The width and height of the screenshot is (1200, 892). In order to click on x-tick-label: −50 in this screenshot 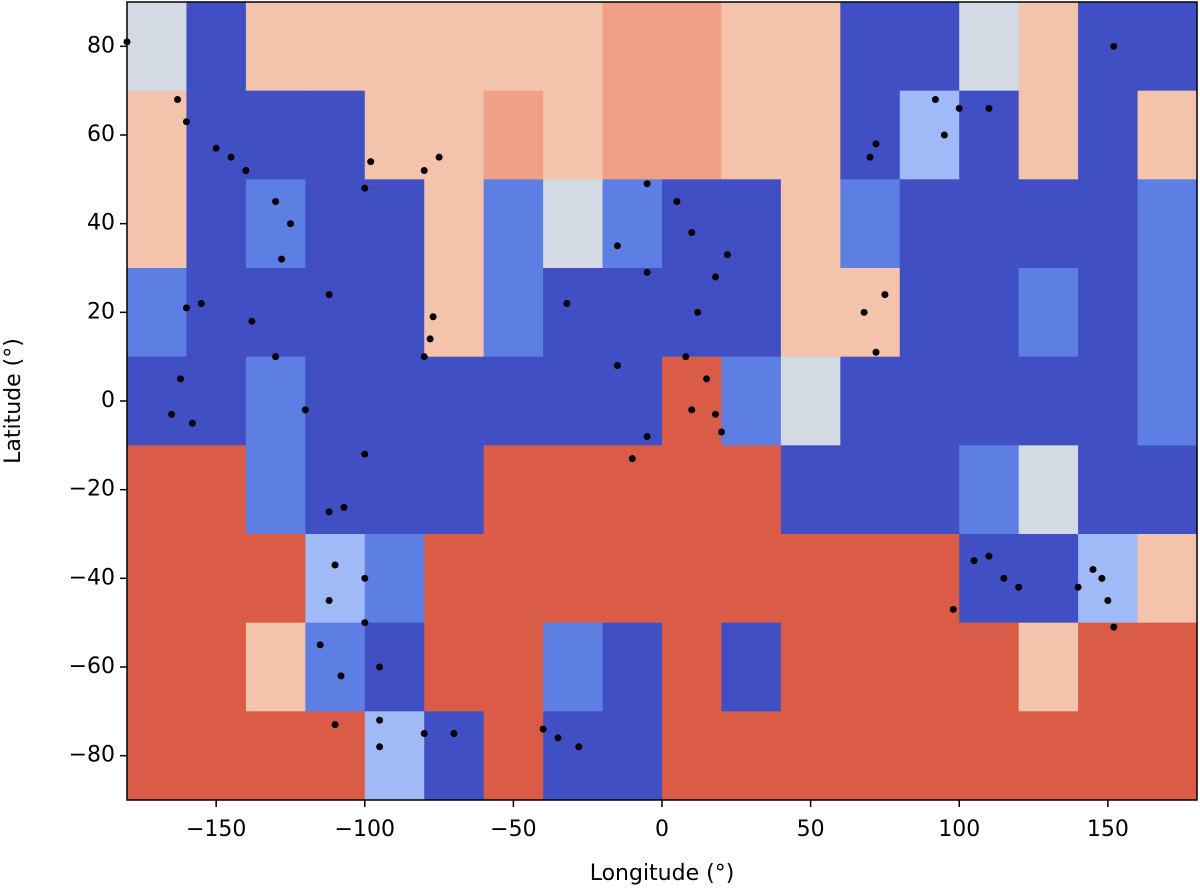, I will do `click(513, 829)`.